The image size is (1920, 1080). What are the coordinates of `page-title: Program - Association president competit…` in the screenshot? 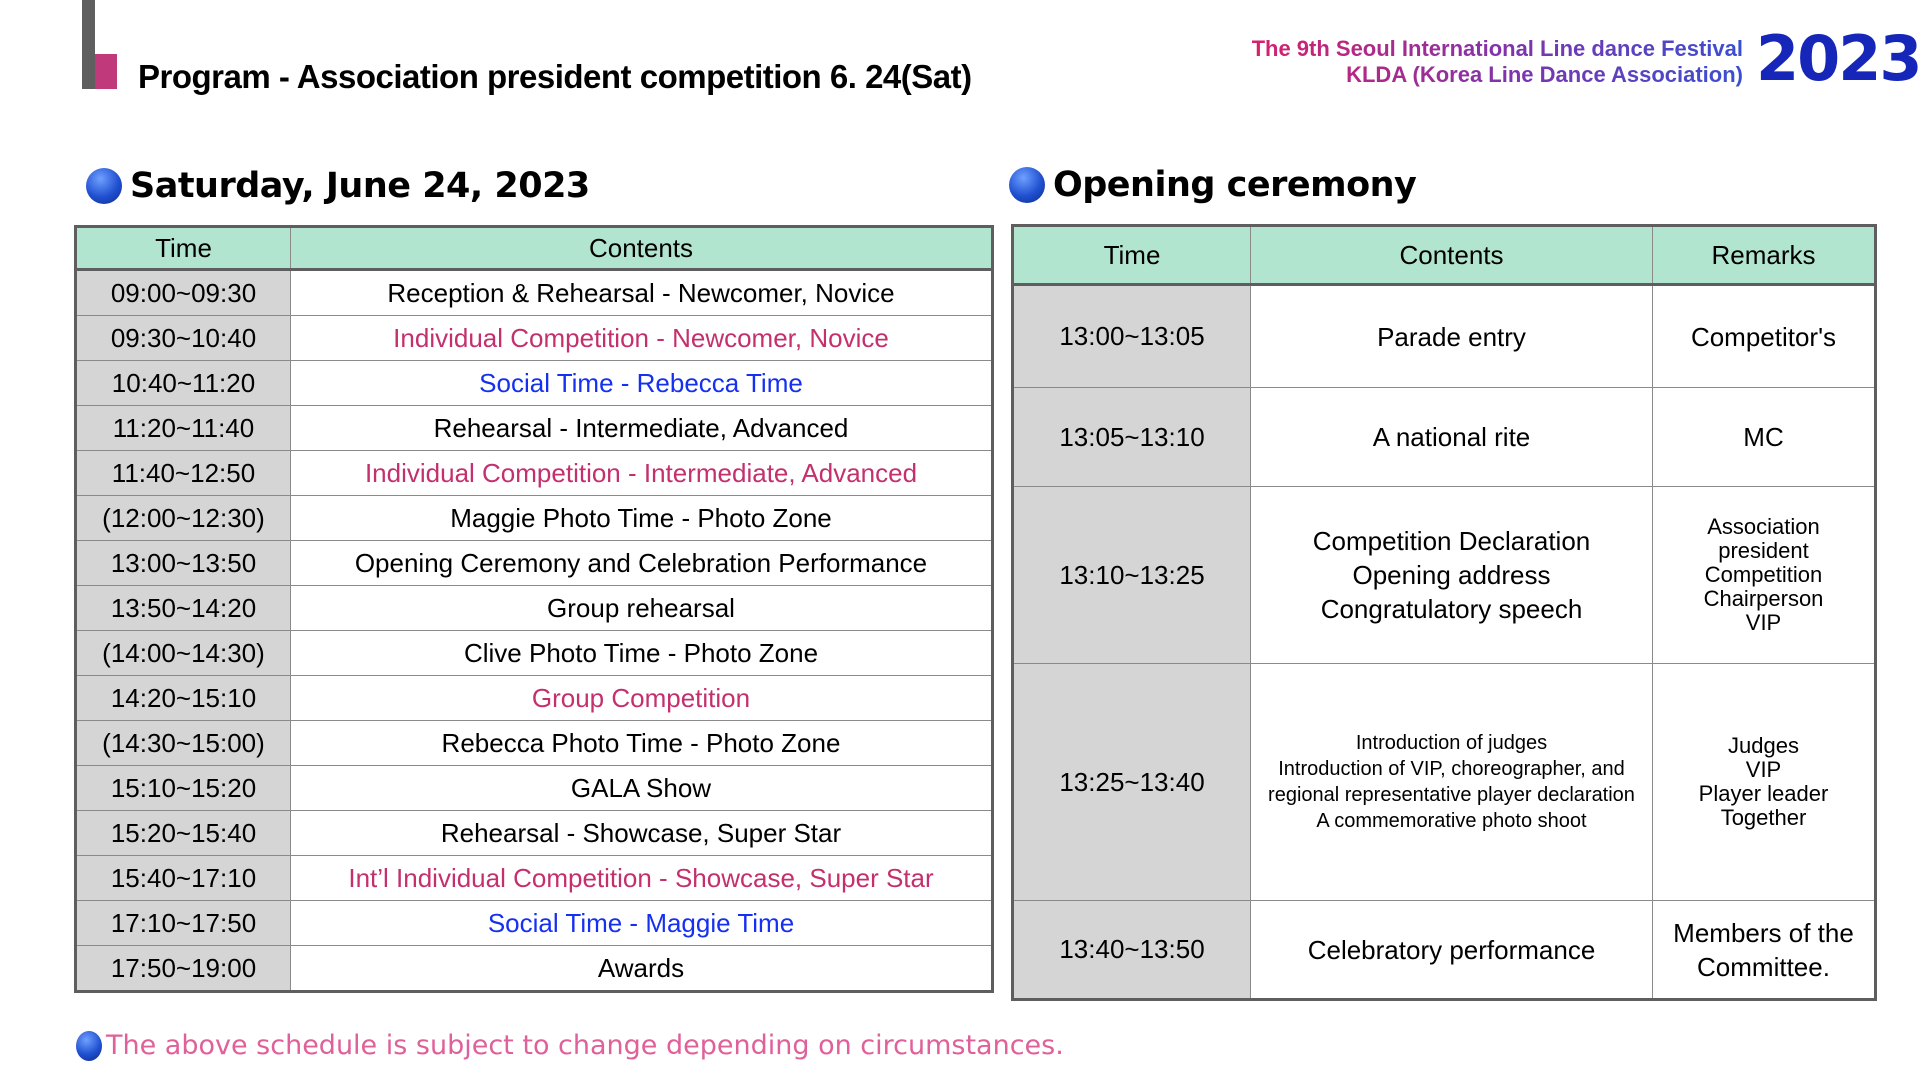 It's located at (555, 76).